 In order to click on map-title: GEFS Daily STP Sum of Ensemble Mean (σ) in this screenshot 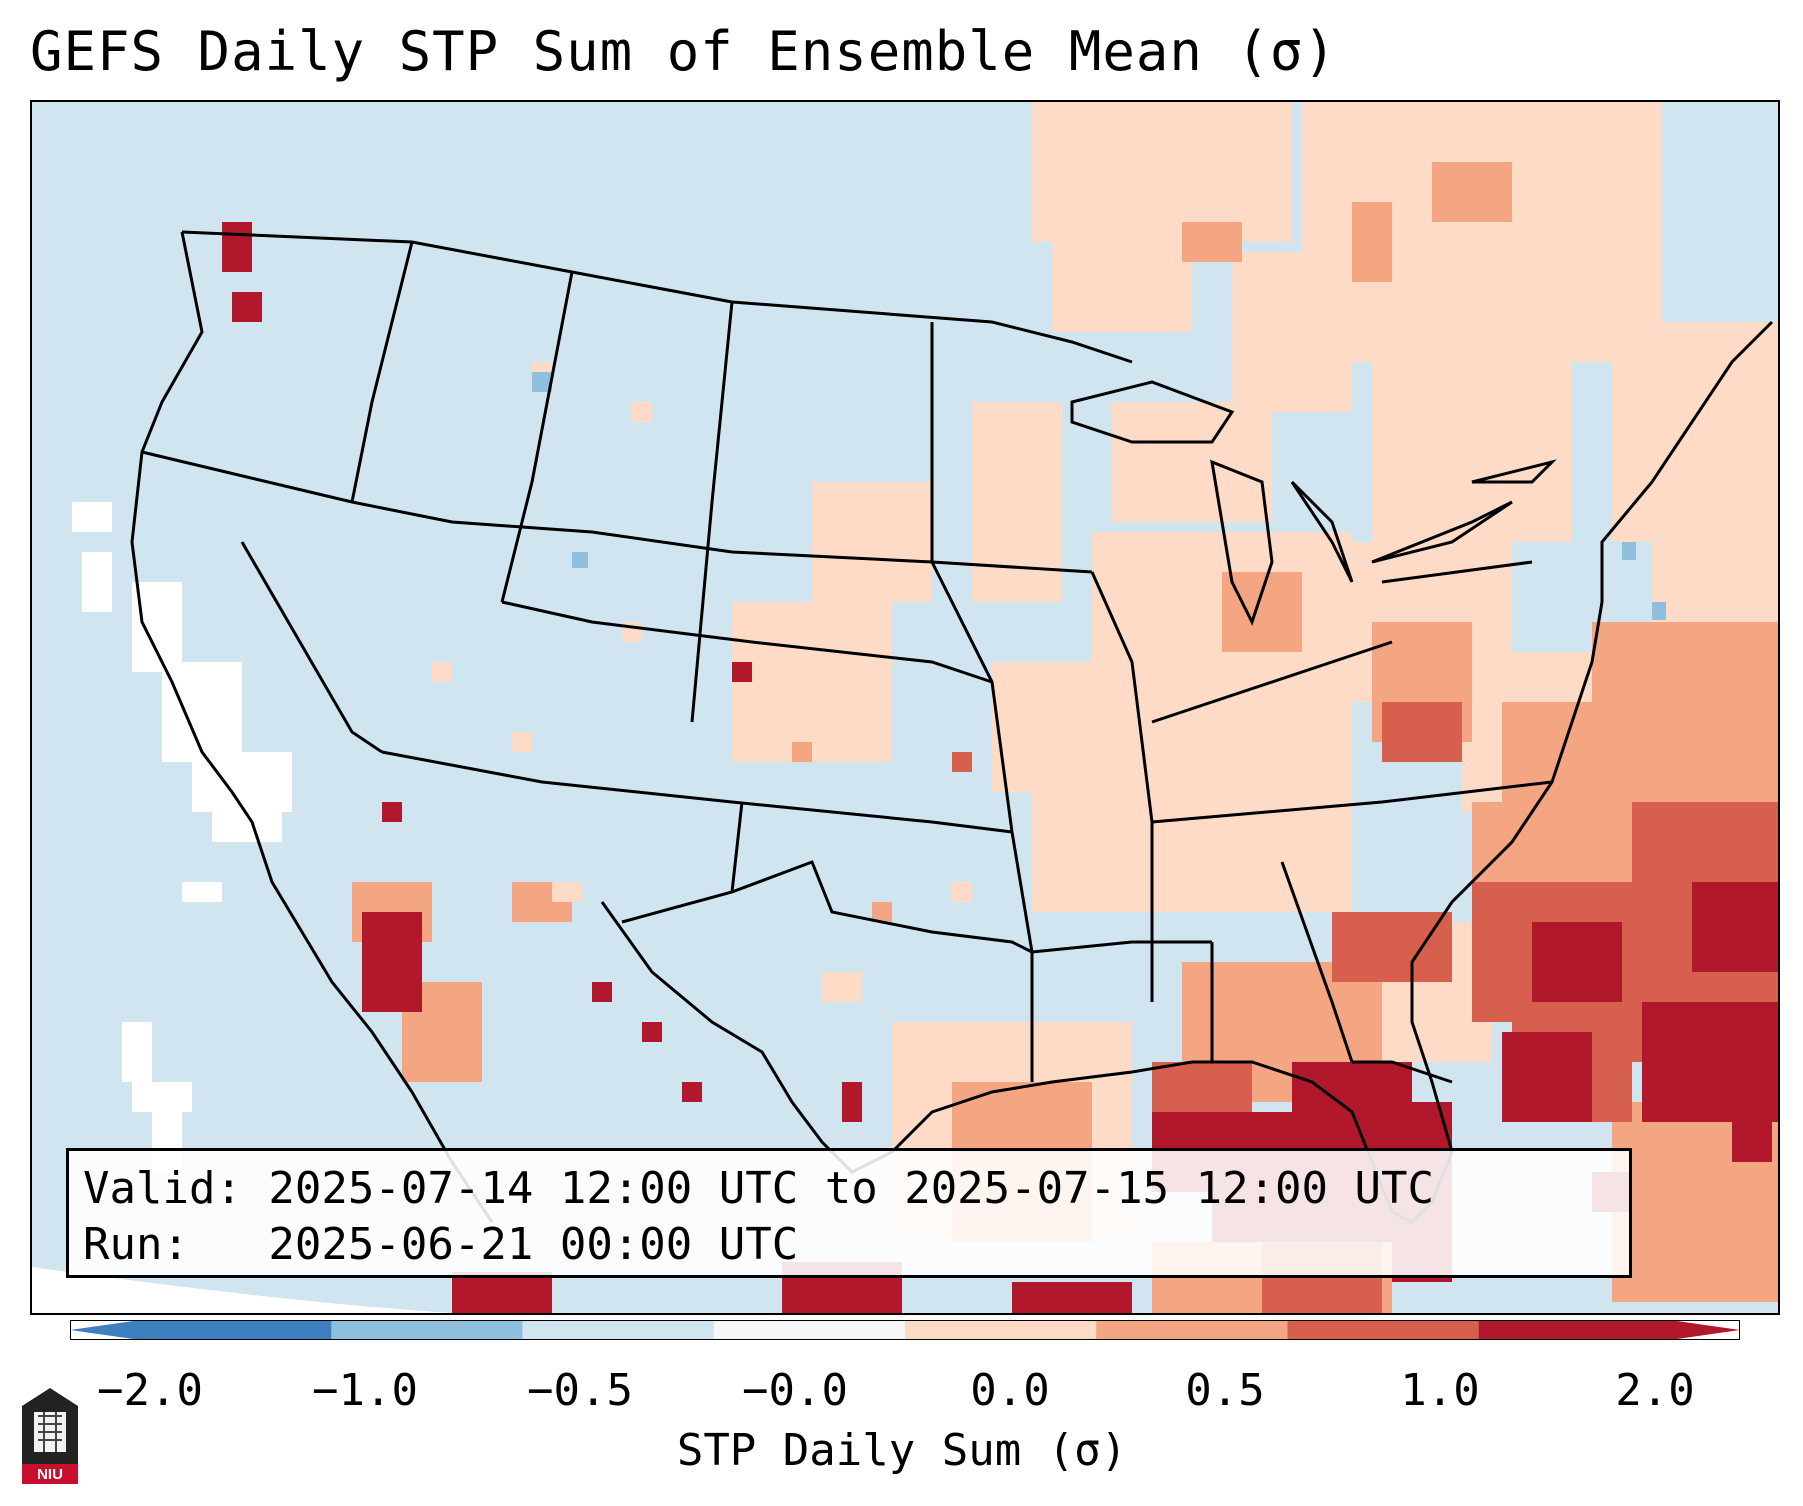, I will do `click(683, 51)`.